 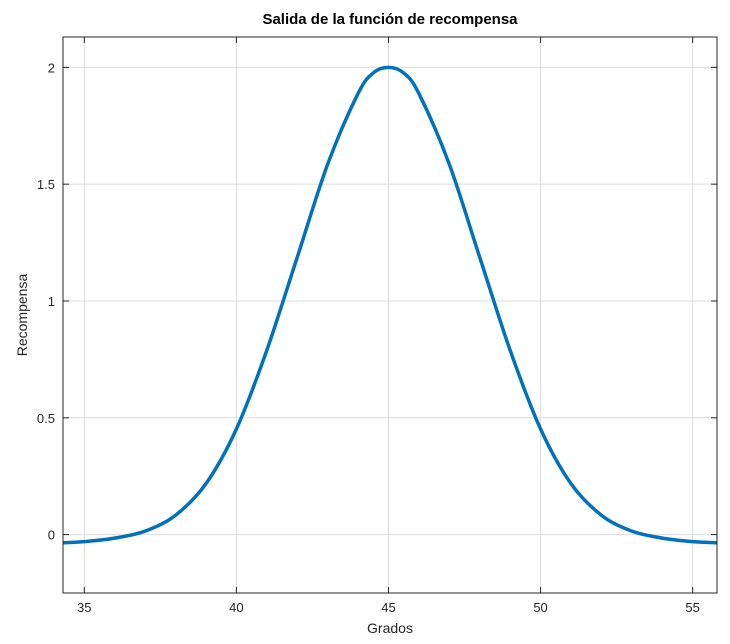 What do you see at coordinates (390, 19) in the screenshot?
I see `chart-title: Salida de la función de recompensa` at bounding box center [390, 19].